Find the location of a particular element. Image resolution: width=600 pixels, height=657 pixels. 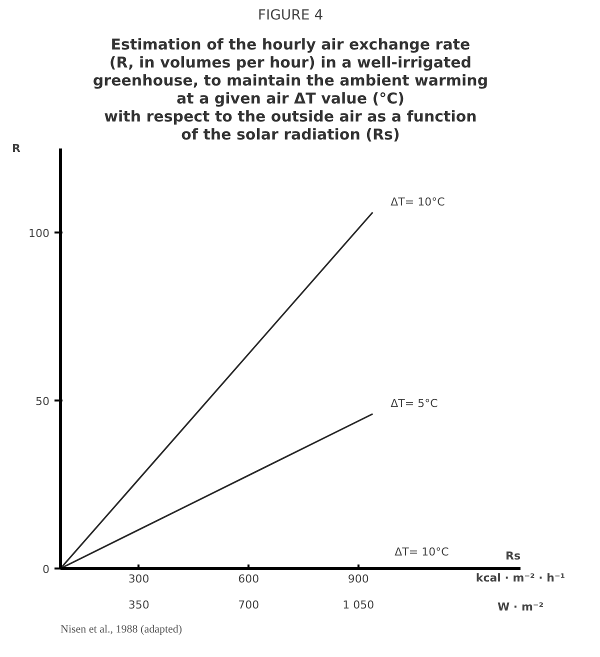

annotation: Rs is located at coordinates (513, 556).